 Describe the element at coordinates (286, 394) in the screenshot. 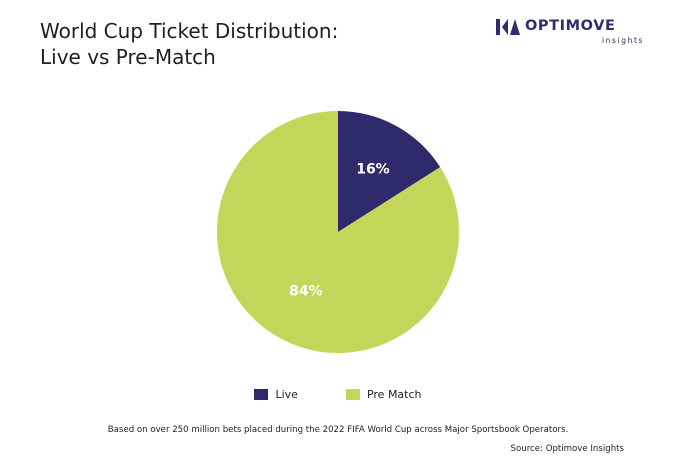

I see `legend-label-live: Live` at that location.